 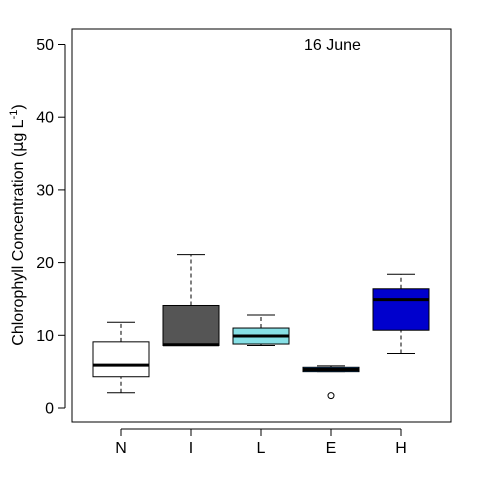 What do you see at coordinates (191, 448) in the screenshot?
I see `x-tick-label: I` at bounding box center [191, 448].